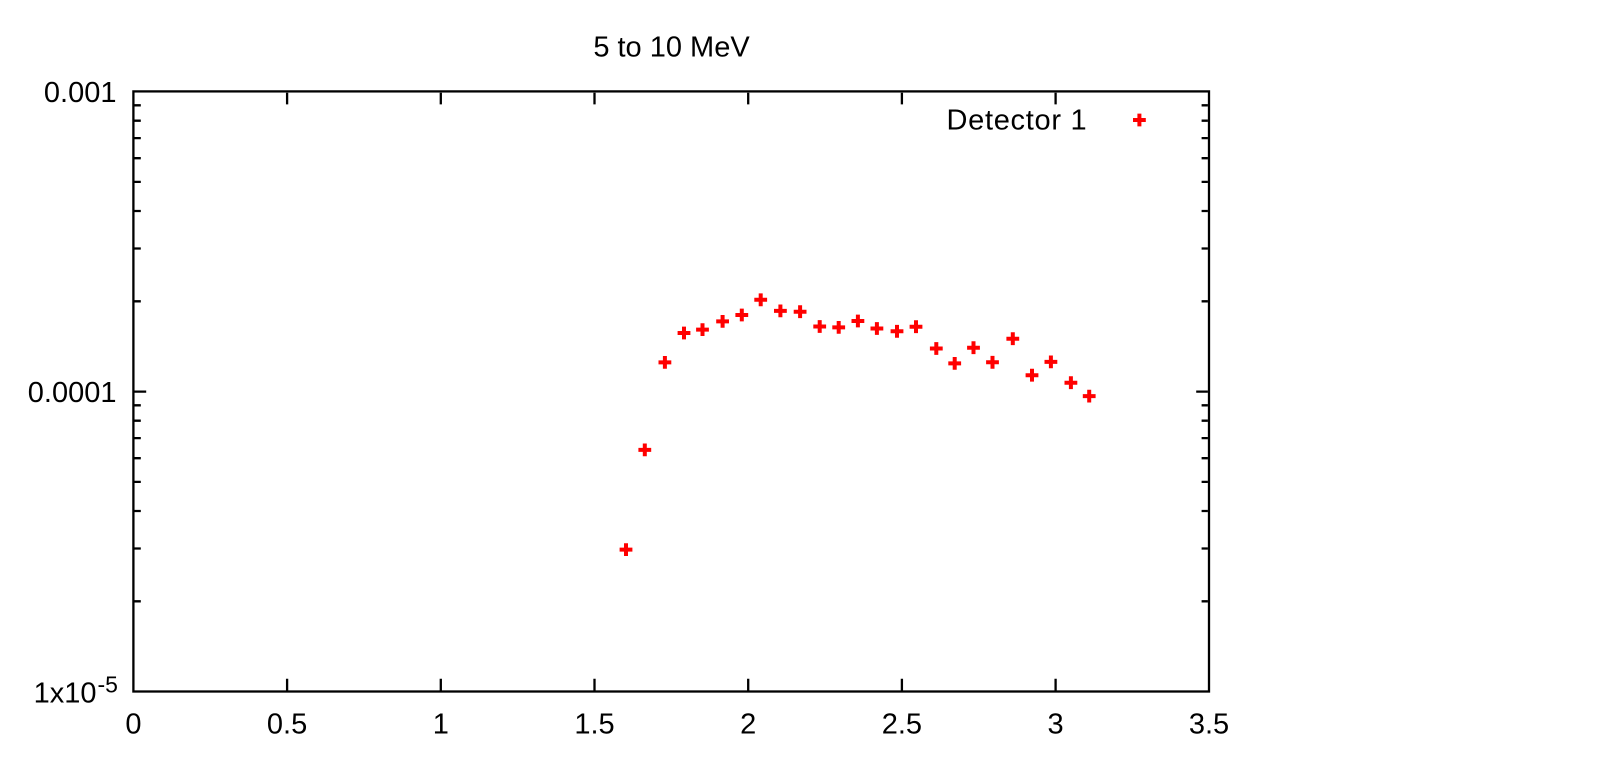 The height and width of the screenshot is (760, 1600). What do you see at coordinates (748, 724) in the screenshot?
I see `svg-text: 2` at bounding box center [748, 724].